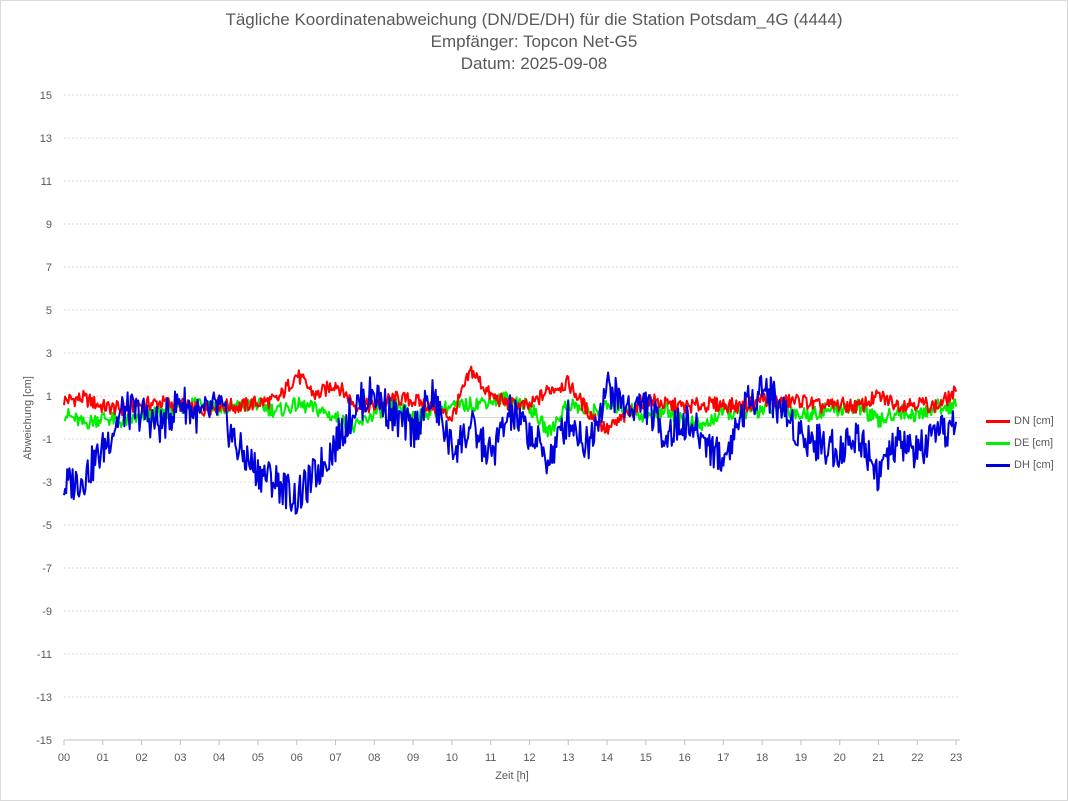 This screenshot has width=1068, height=801. Describe the element at coordinates (956, 758) in the screenshot. I see `x-tick-label: 23` at that location.